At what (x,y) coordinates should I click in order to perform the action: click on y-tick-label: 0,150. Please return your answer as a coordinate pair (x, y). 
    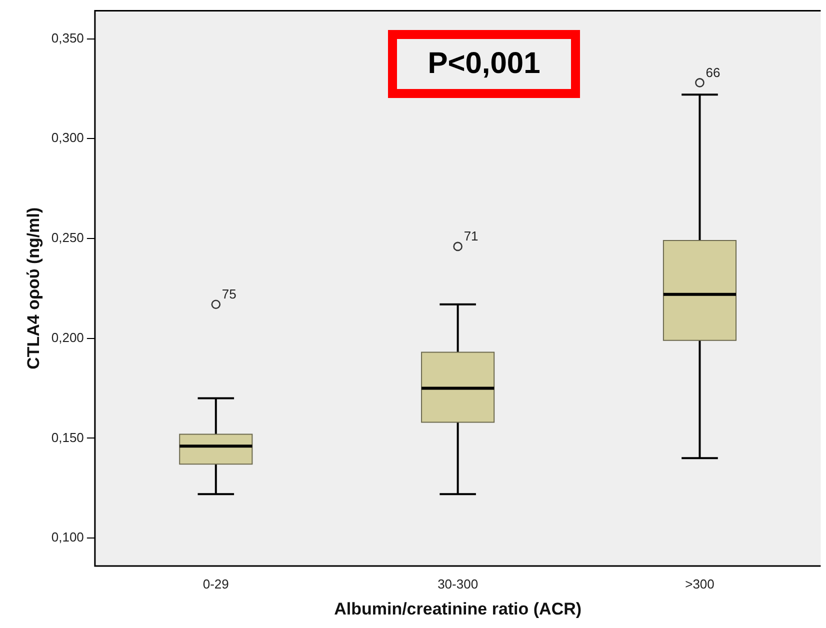
    Looking at the image, I should click on (67, 437).